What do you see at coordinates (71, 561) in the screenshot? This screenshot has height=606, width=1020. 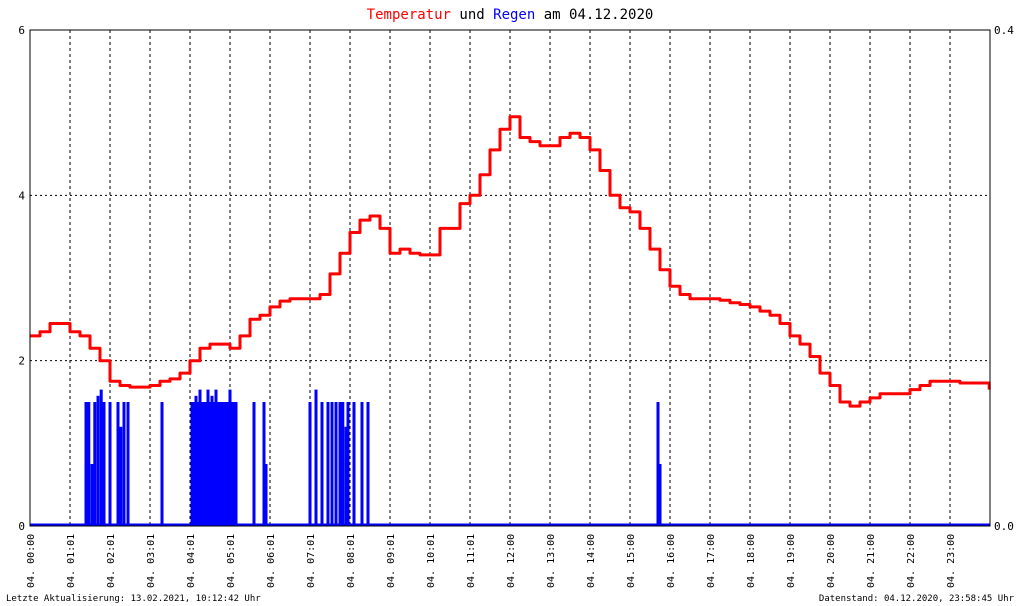 I see `x-tick-label: 04. 01:01` at bounding box center [71, 561].